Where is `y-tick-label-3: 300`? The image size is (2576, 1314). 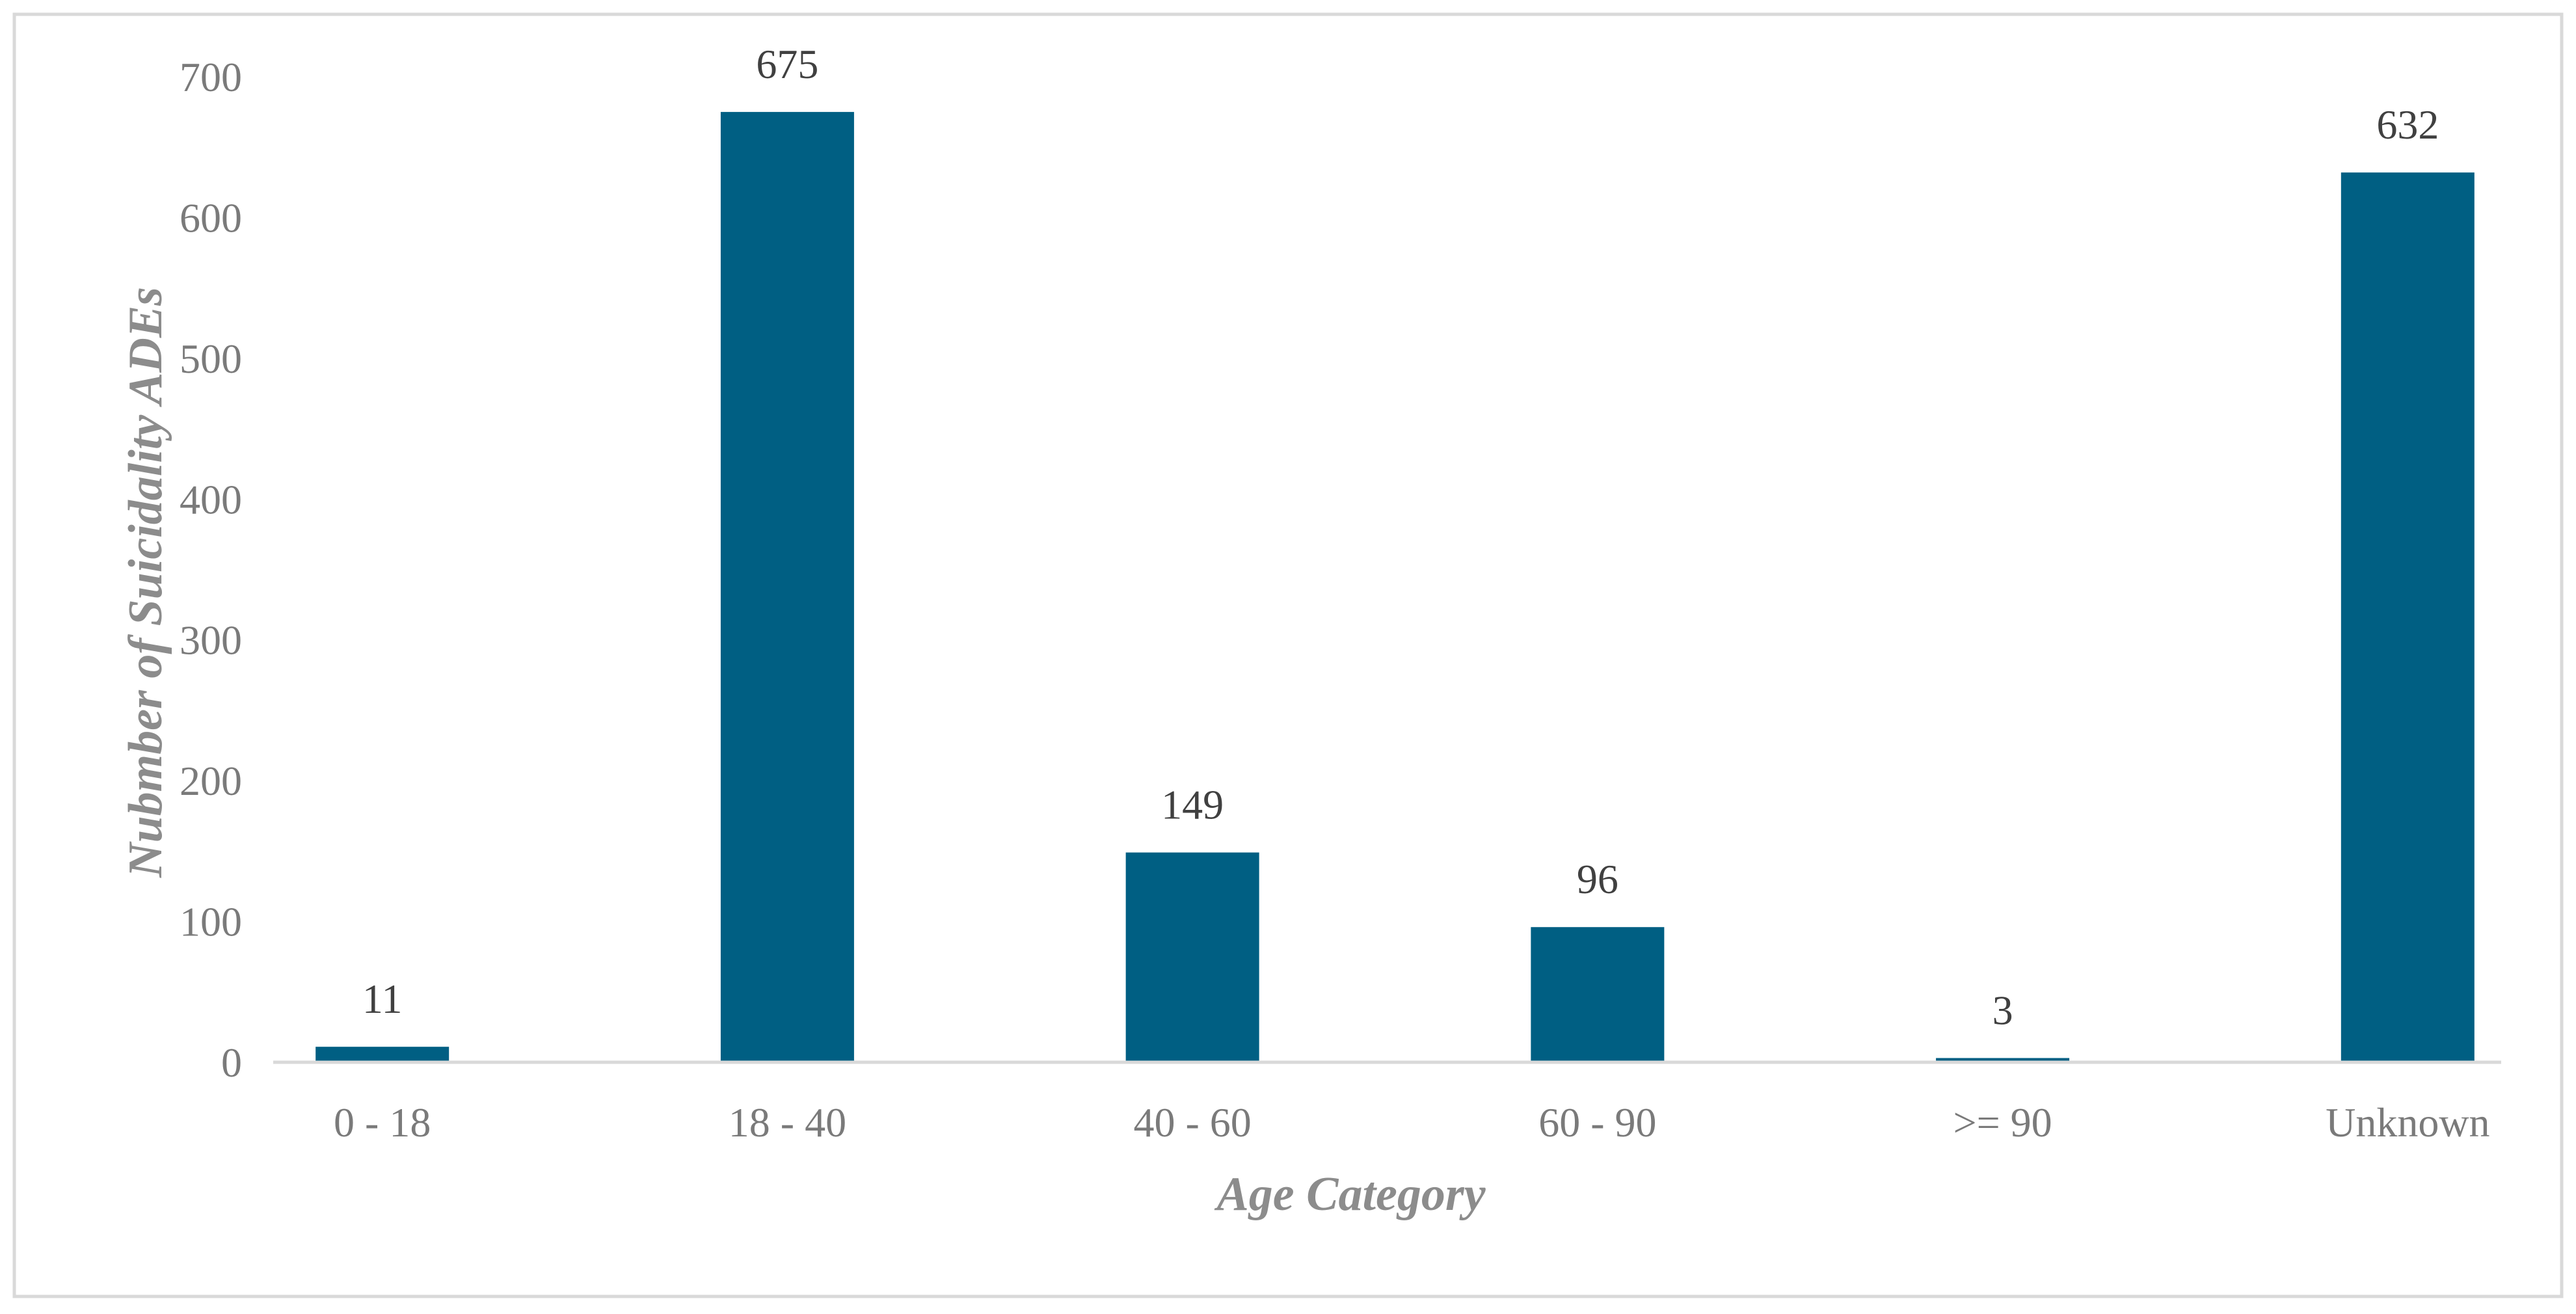 y-tick-label-3: 300 is located at coordinates (211, 640).